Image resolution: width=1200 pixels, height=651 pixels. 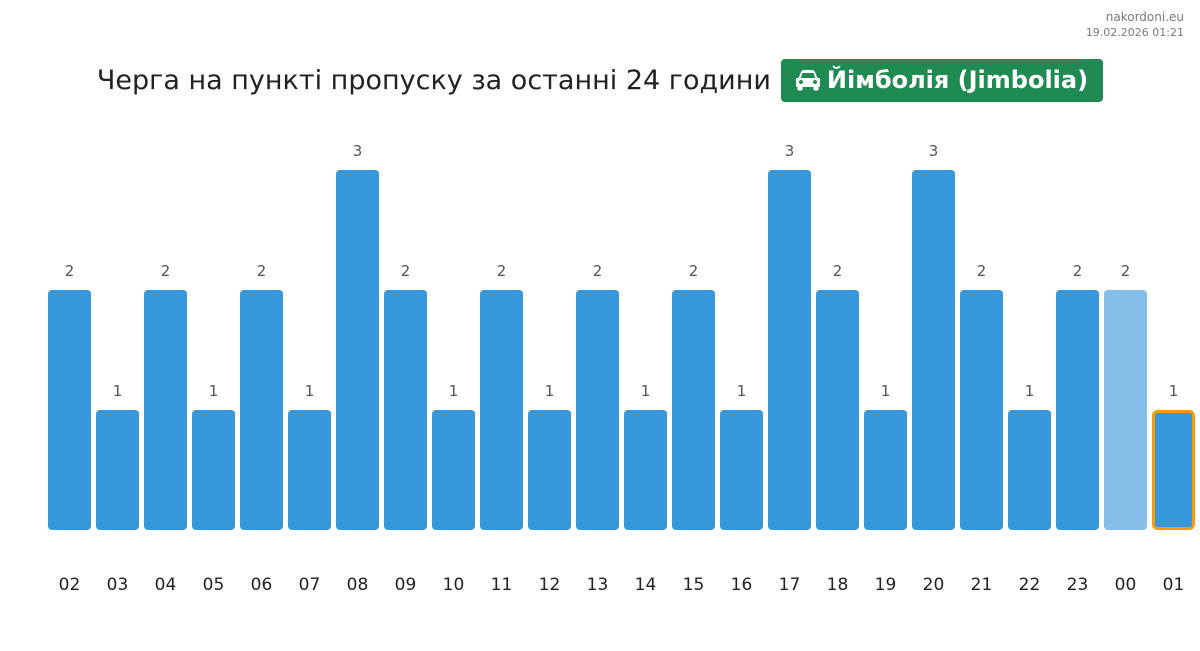 What do you see at coordinates (646, 585) in the screenshot?
I see `x-tick-label-14: 14` at bounding box center [646, 585].